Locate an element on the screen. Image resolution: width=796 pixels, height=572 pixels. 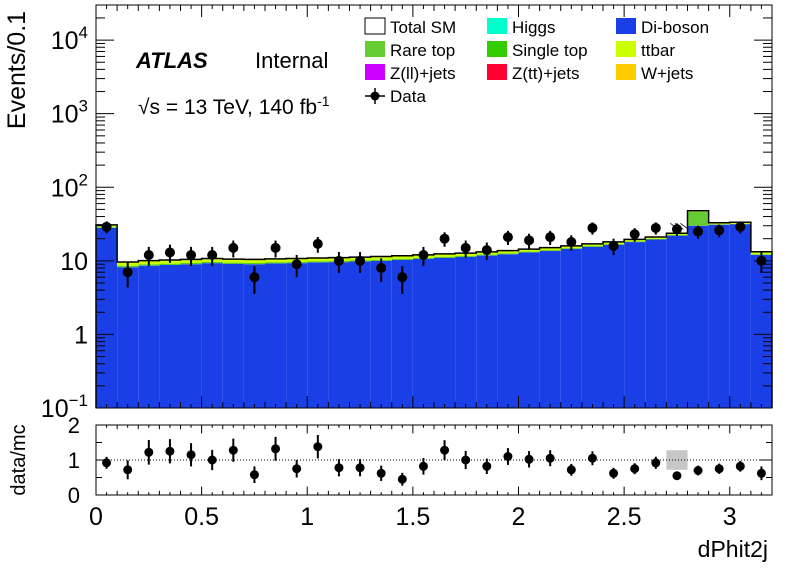
y-tick-label-2: 10 is located at coordinates (74, 262).